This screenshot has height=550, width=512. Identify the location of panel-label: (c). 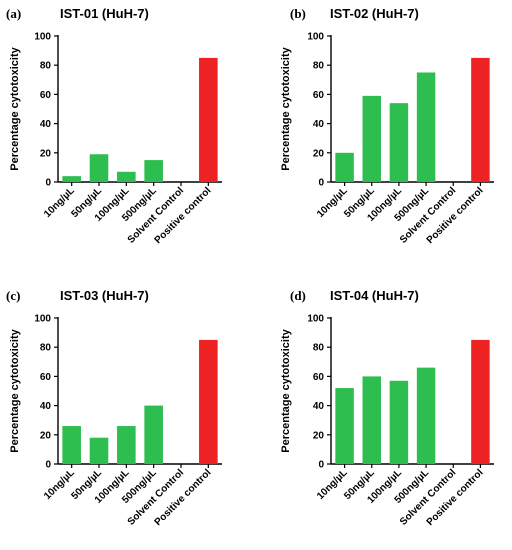
(13, 295).